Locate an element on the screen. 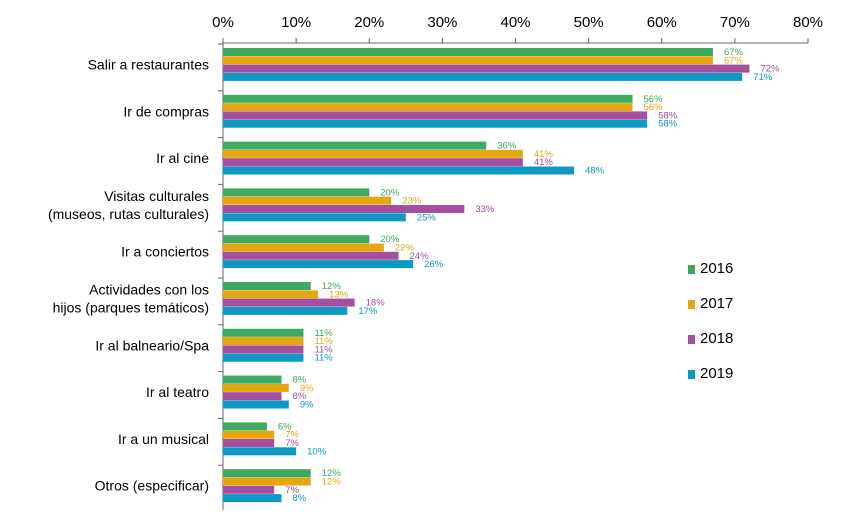  data-label: 18% is located at coordinates (376, 303).